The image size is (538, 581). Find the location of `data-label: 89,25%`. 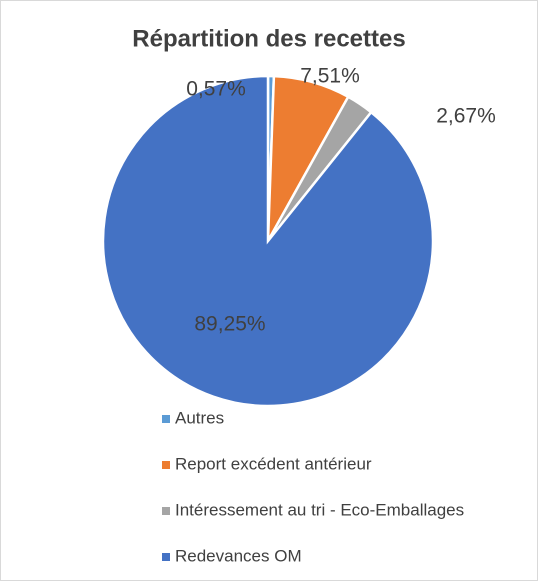

data-label: 89,25% is located at coordinates (229, 324).